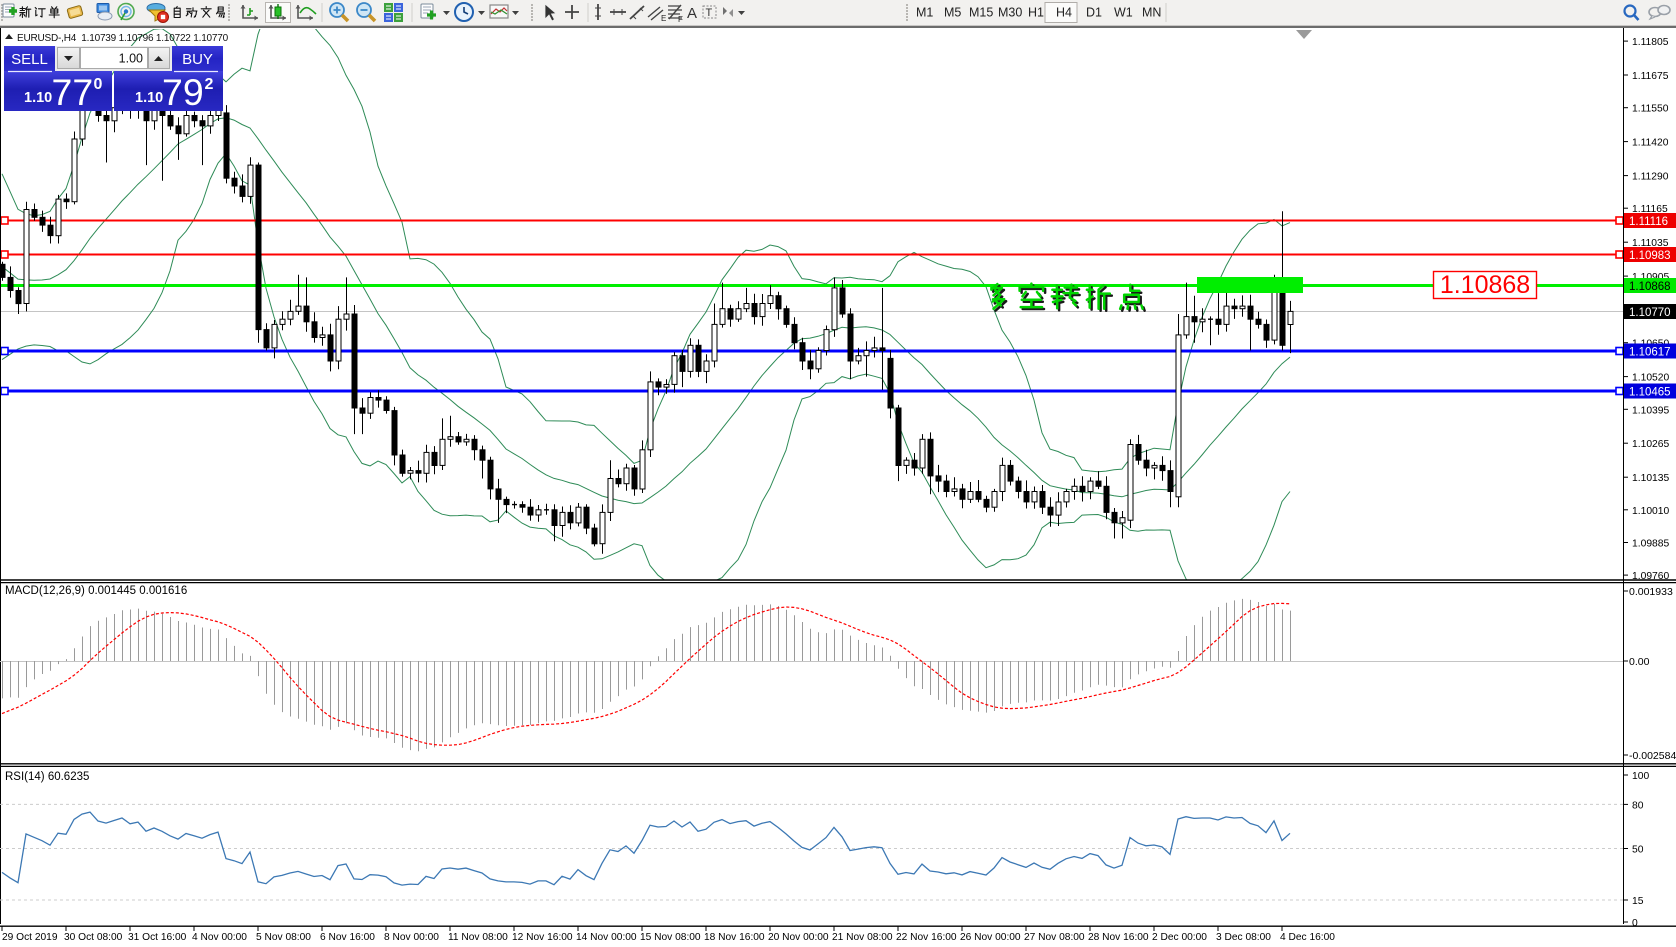 This screenshot has height=947, width=1676. I want to click on svg-text: 1.10265, so click(1650, 444).